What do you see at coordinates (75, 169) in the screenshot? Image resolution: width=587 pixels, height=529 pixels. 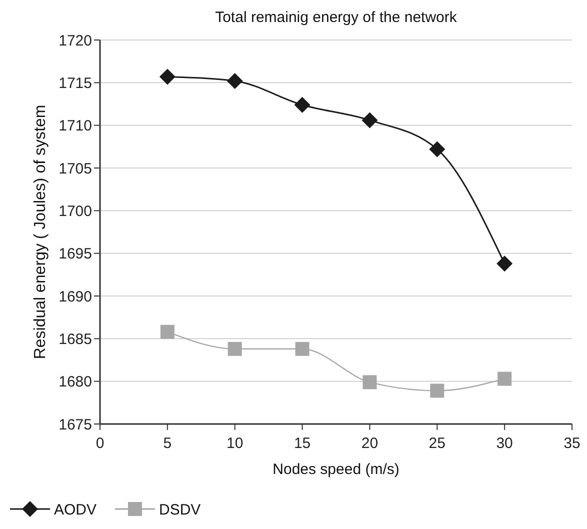 I see `y-tick-label: 1705` at bounding box center [75, 169].